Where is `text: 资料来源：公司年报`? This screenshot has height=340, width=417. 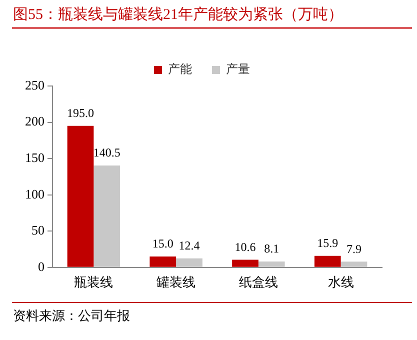 text: 资料来源：公司年报 is located at coordinates (71, 316).